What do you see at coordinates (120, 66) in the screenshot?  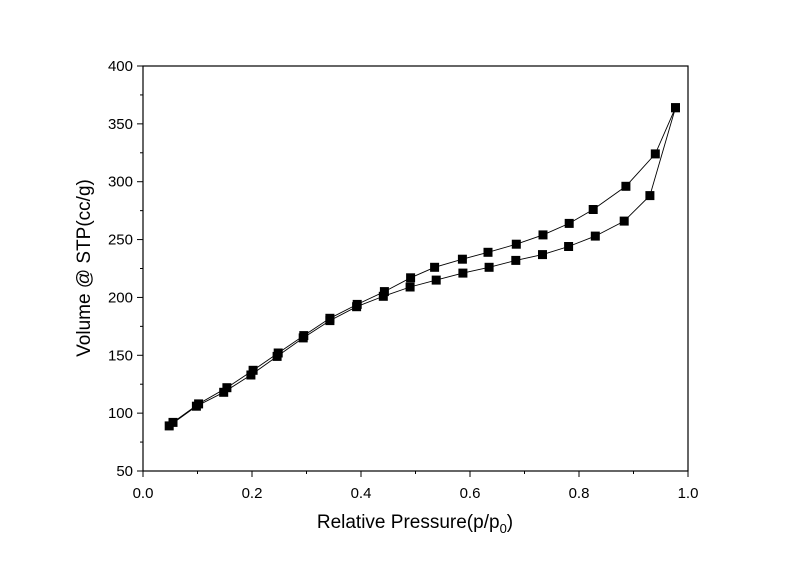 I see `y-tick-label: 400` at bounding box center [120, 66].